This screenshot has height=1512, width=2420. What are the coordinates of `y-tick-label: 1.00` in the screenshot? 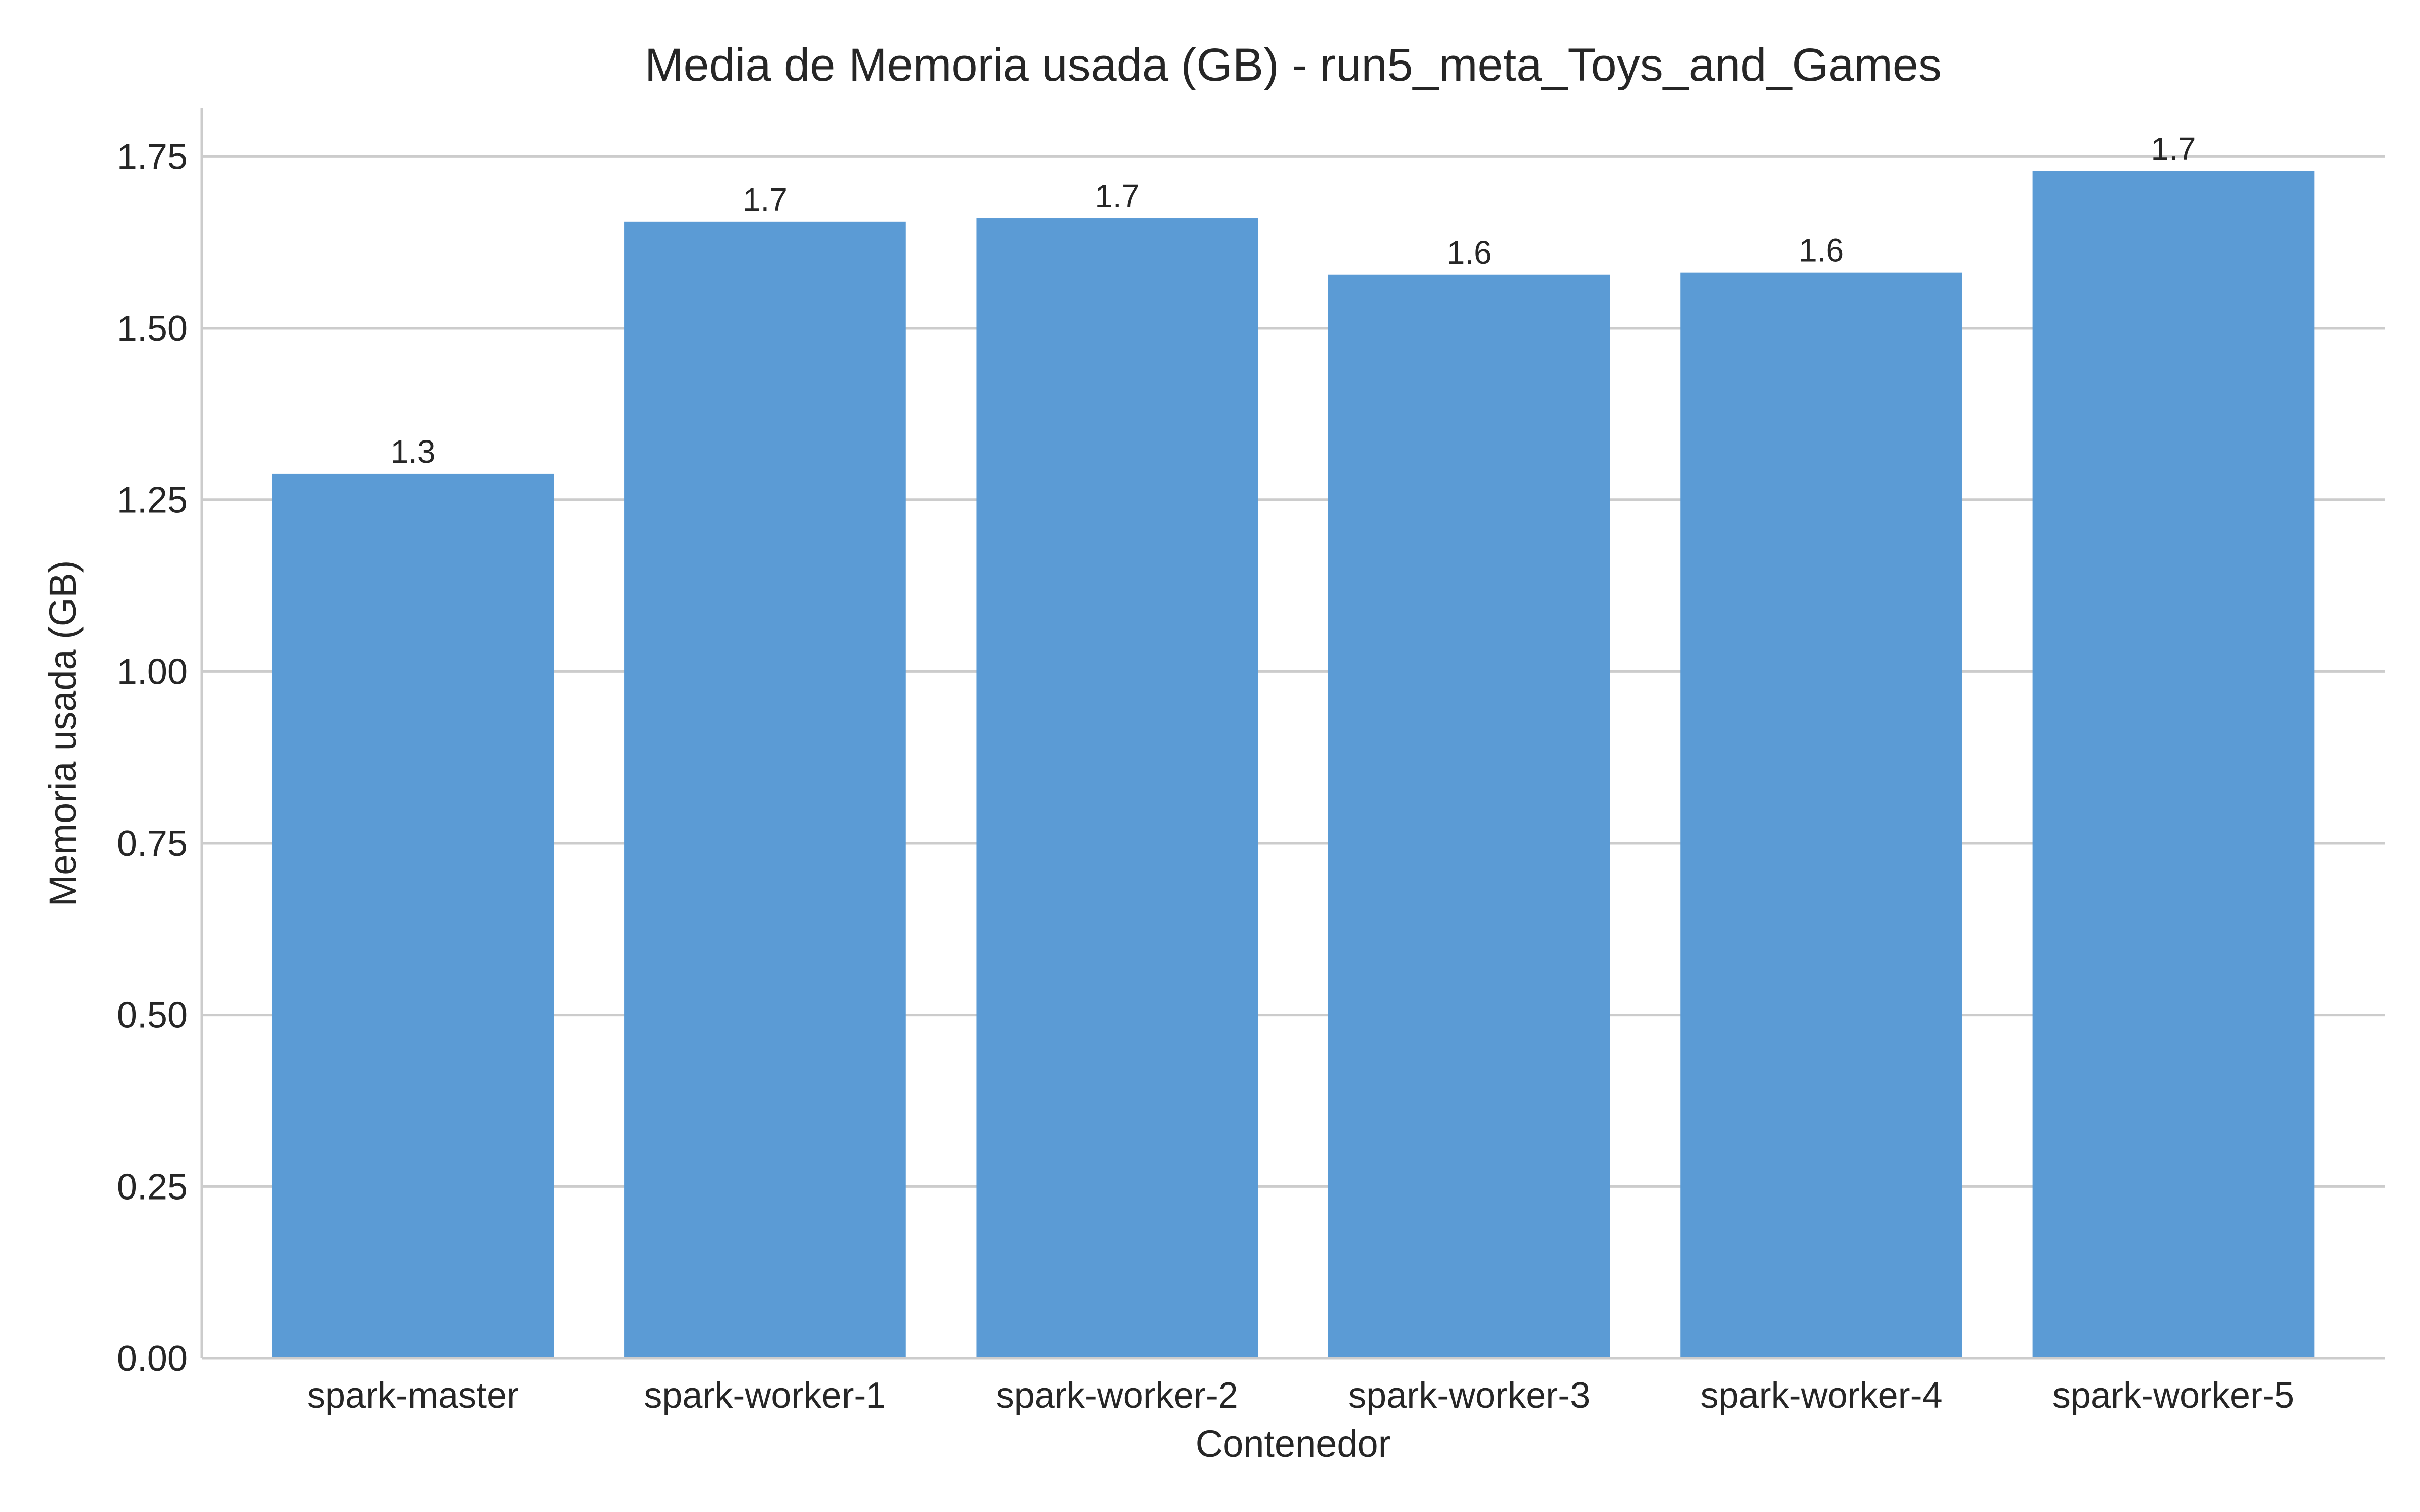 It's located at (152, 672).